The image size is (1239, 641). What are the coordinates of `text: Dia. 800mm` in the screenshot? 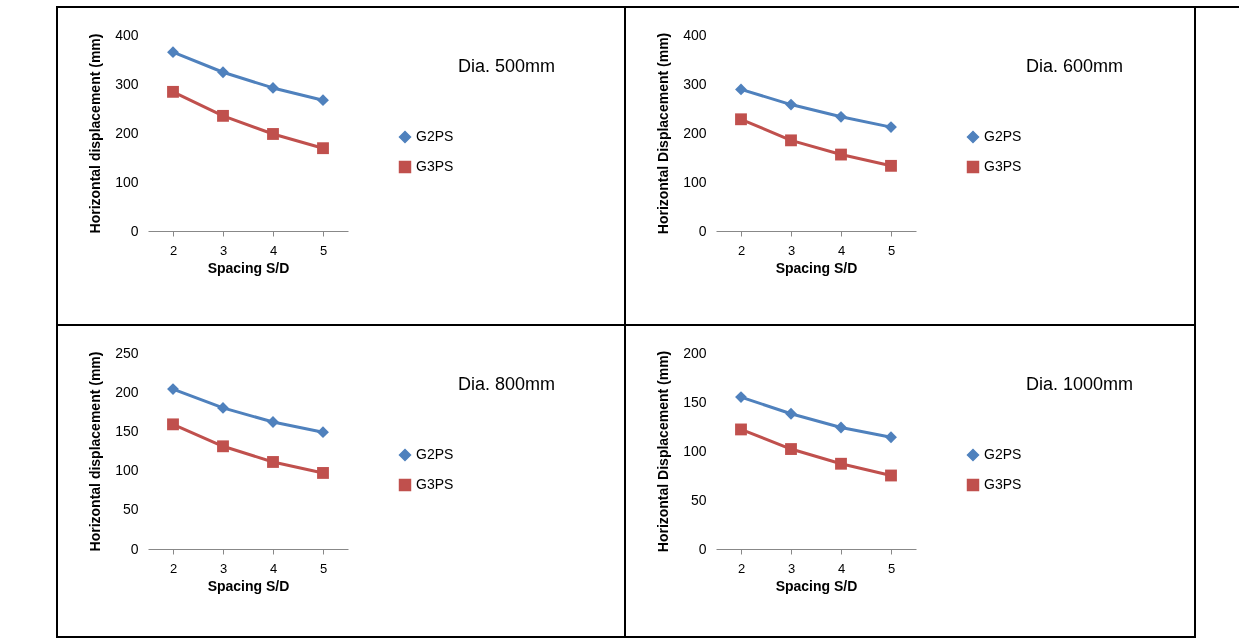 It's located at (507, 384).